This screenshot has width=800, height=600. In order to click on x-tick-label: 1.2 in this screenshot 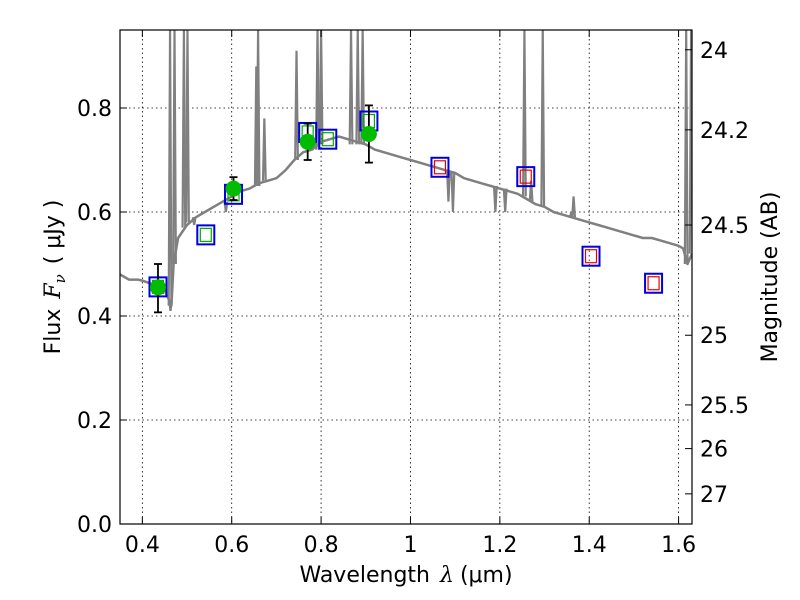, I will do `click(499, 545)`.